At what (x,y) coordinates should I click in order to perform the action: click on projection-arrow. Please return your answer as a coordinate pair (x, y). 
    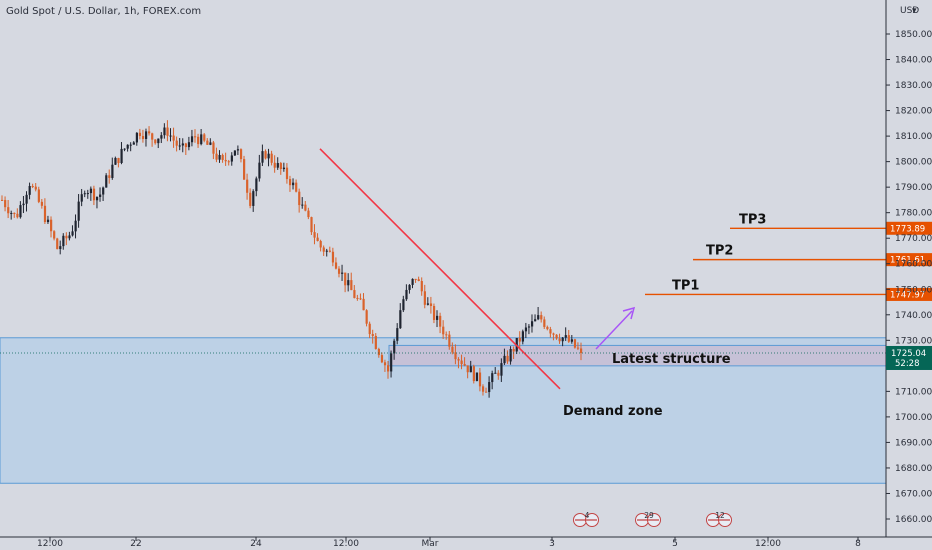
    Looking at the image, I should click on (614, 330).